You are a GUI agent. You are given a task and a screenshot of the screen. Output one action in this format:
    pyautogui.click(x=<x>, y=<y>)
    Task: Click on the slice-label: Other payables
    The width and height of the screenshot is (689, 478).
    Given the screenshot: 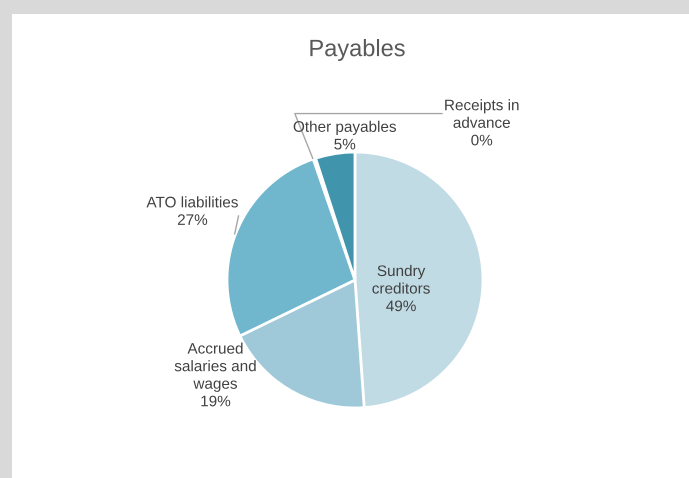 What is the action you would take?
    pyautogui.click(x=345, y=127)
    